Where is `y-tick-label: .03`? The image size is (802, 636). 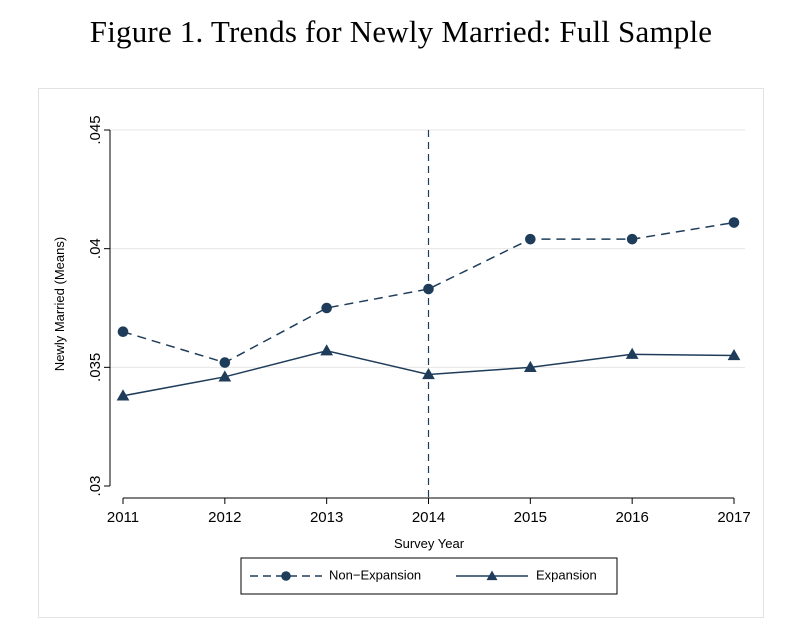 y-tick-label: .03 is located at coordinates (95, 486).